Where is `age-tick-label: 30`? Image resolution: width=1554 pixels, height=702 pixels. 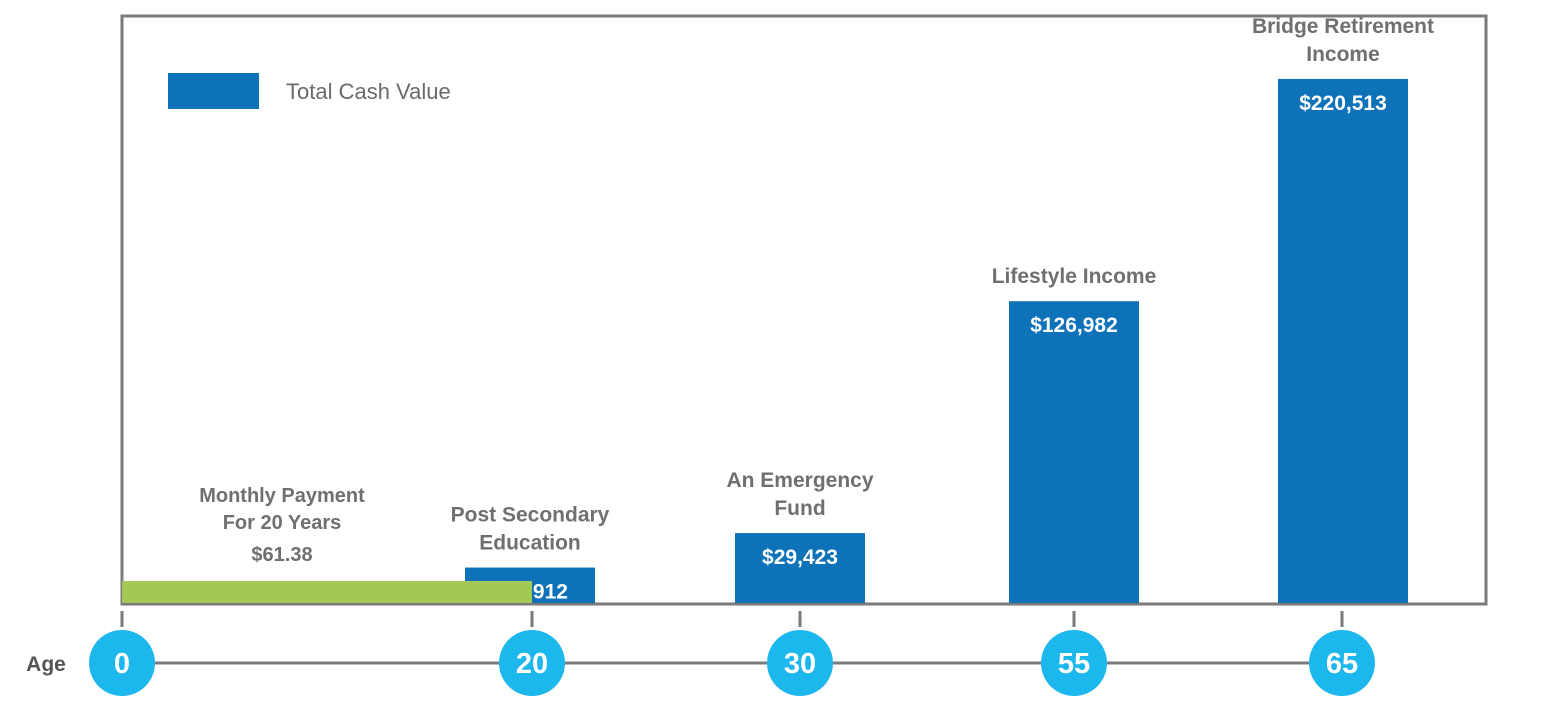
age-tick-label: 30 is located at coordinates (800, 664).